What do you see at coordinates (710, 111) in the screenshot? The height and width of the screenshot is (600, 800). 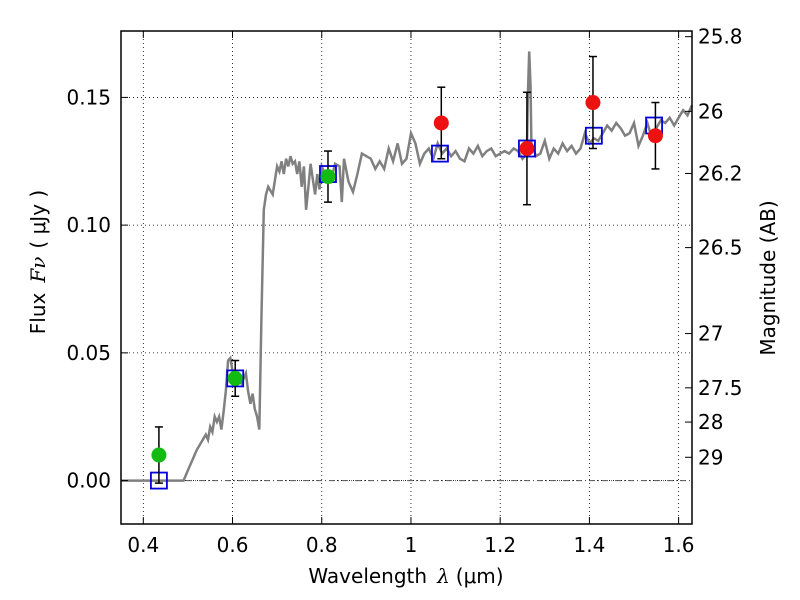 I see `y2-tick-label: 26` at bounding box center [710, 111].